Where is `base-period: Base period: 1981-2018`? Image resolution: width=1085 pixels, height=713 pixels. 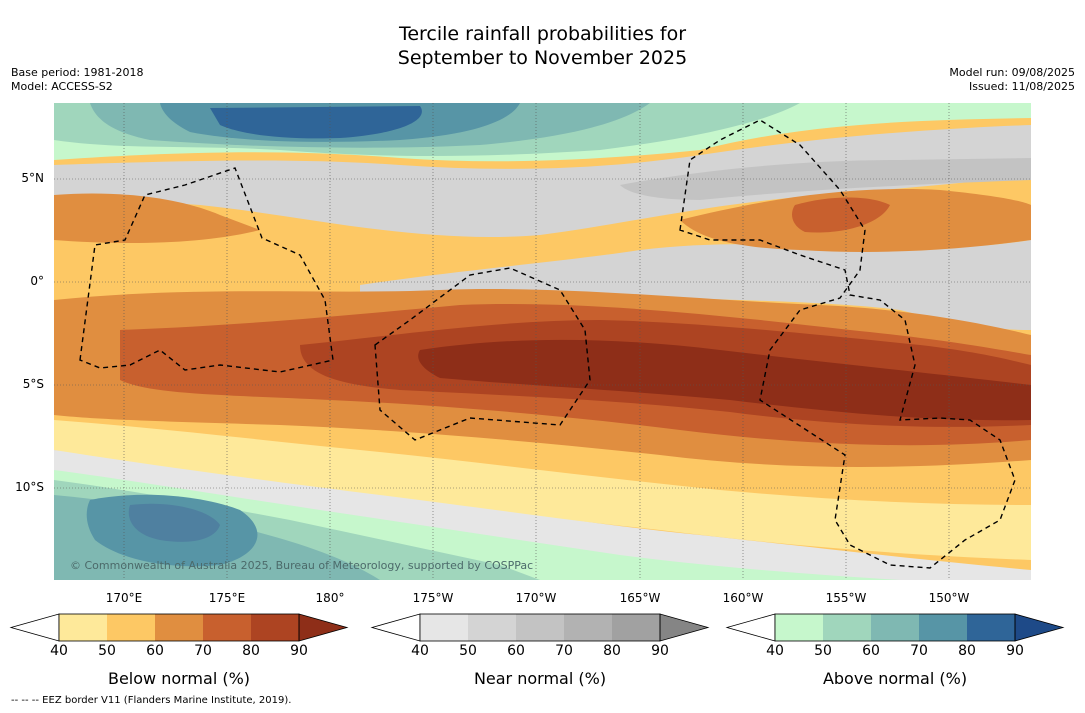 base-period: Base period: 1981-2018 is located at coordinates (77, 72).